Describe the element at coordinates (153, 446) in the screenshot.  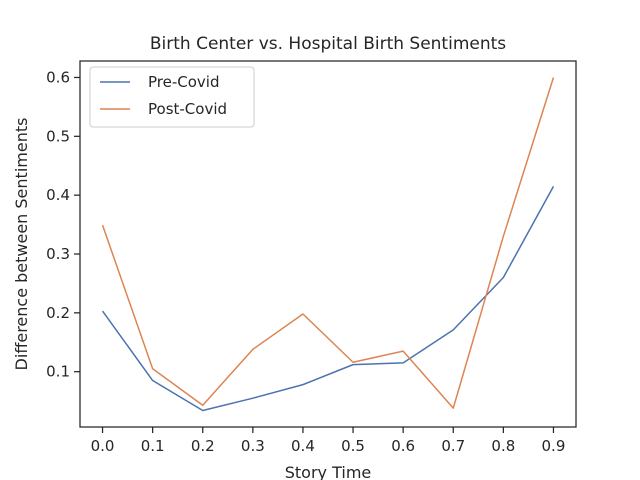
I see `x-tick-label: 0.1` at that location.